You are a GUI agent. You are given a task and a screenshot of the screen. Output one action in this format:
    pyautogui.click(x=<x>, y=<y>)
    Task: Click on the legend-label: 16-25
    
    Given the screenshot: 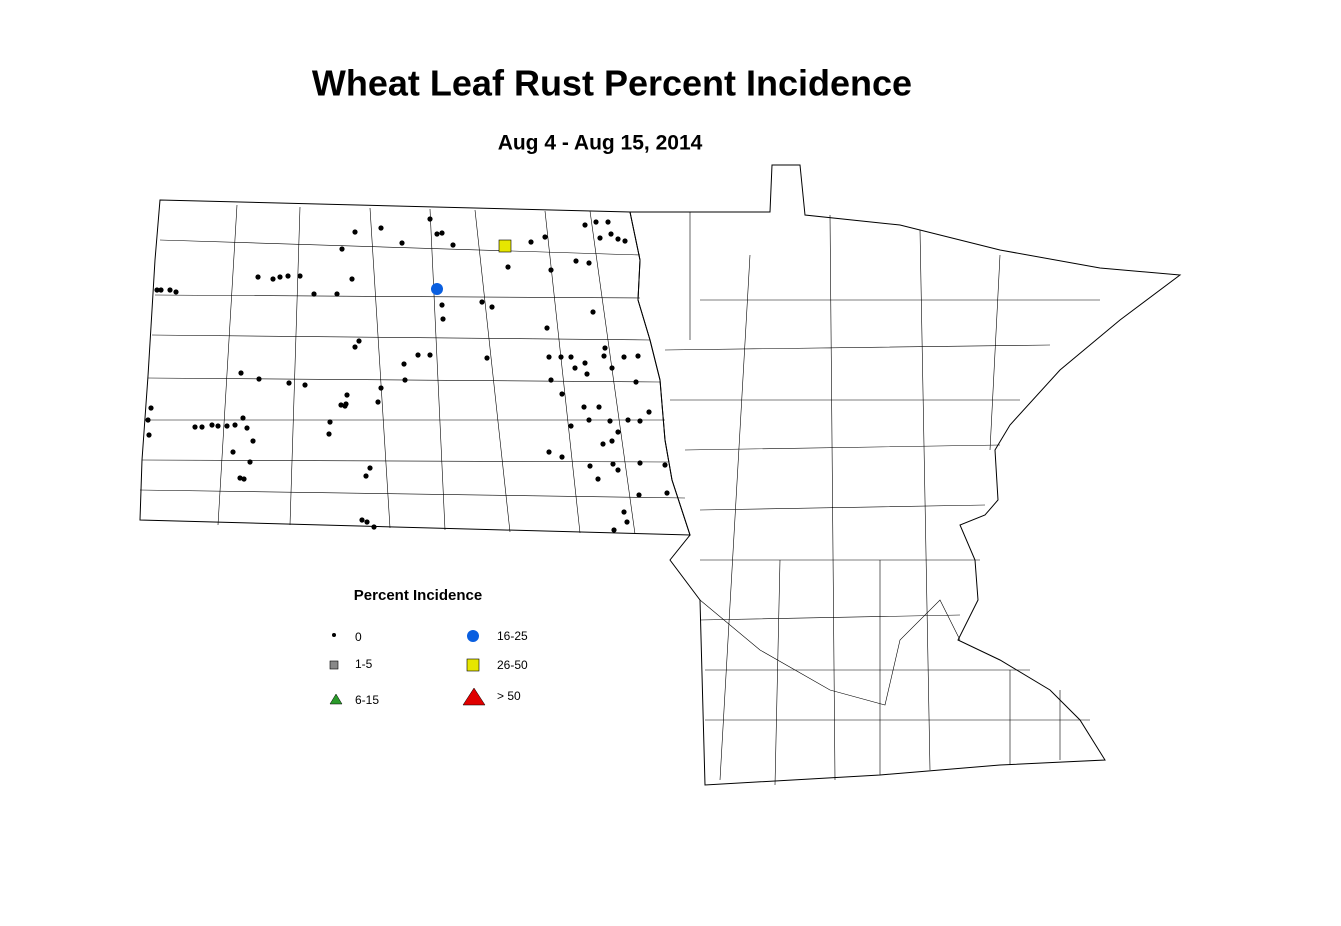 What is the action you would take?
    pyautogui.click(x=512, y=636)
    